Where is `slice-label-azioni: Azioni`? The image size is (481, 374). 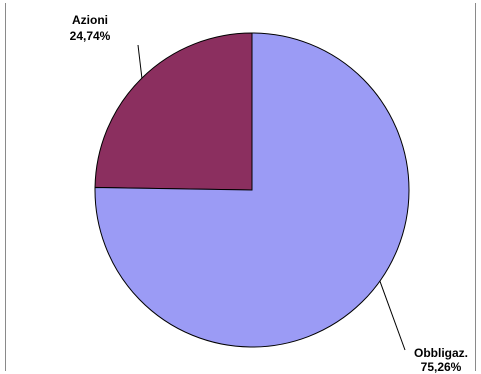 slice-label-azioni: Azioni is located at coordinates (90, 20).